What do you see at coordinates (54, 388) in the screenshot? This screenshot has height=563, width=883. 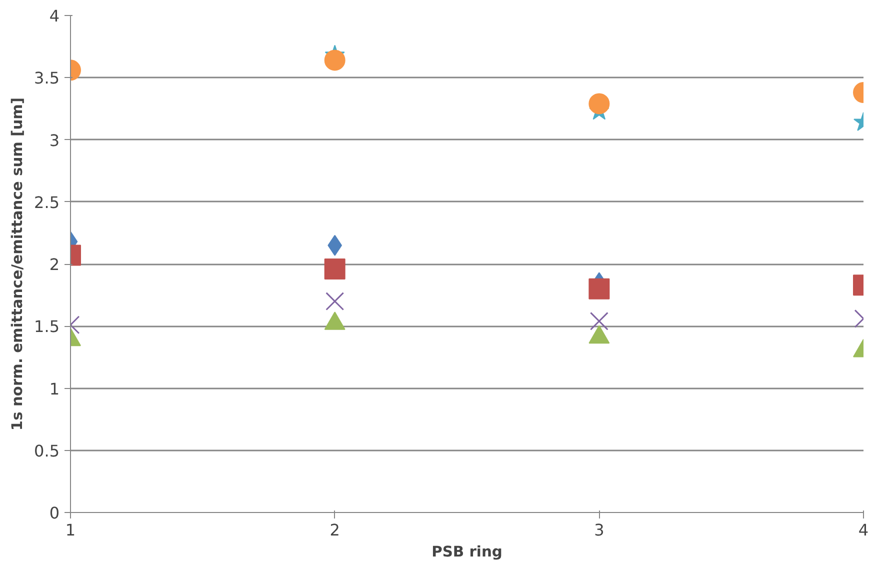 I see `y-tick-label: 1` at bounding box center [54, 388].